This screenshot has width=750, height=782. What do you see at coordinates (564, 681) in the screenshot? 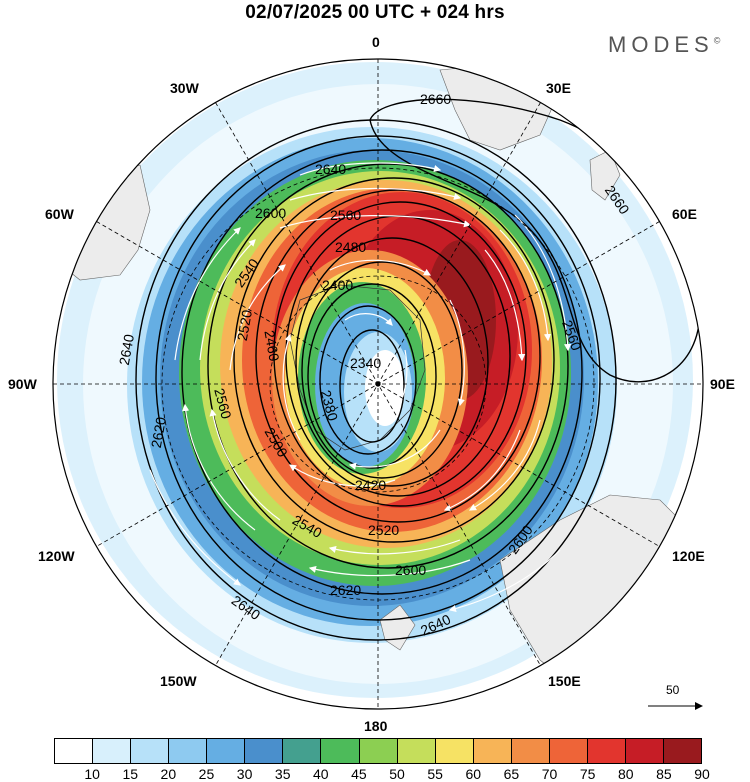
I see `lon-label-150e: 150E` at bounding box center [564, 681].